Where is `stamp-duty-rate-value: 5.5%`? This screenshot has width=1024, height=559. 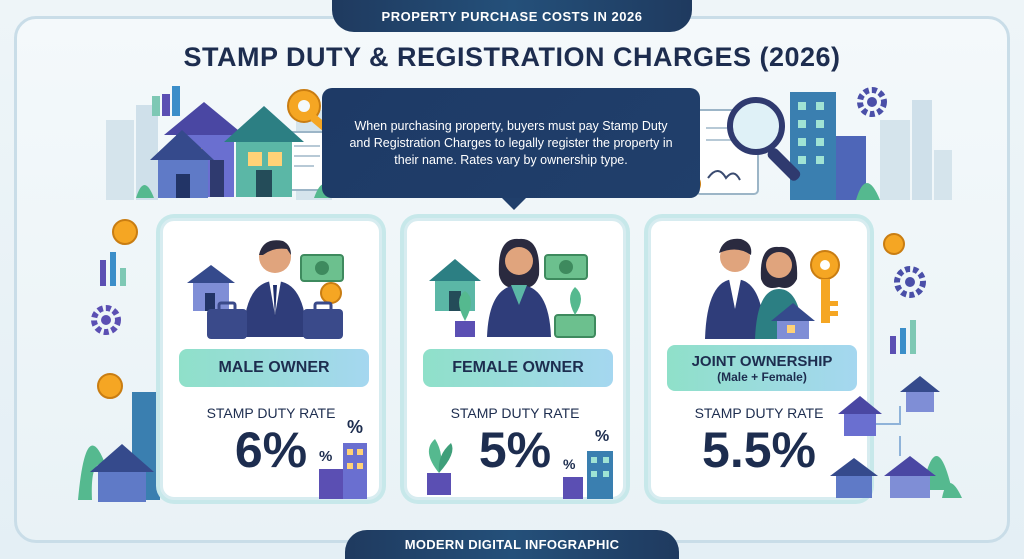 stamp-duty-rate-value: 5.5% is located at coordinates (759, 450).